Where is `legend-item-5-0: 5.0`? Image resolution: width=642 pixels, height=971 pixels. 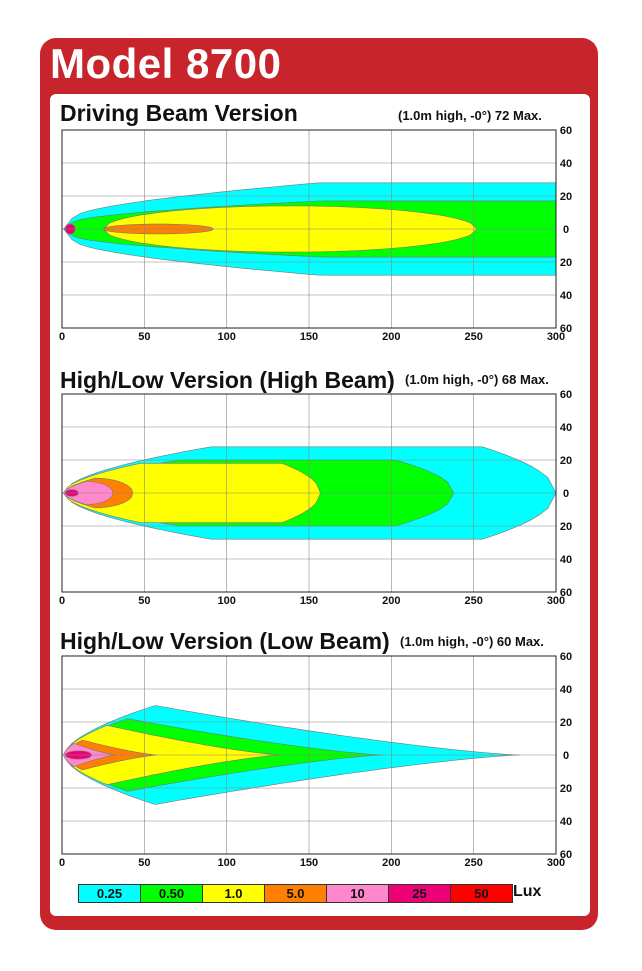
legend-item-5-0: 5.0 is located at coordinates (295, 893).